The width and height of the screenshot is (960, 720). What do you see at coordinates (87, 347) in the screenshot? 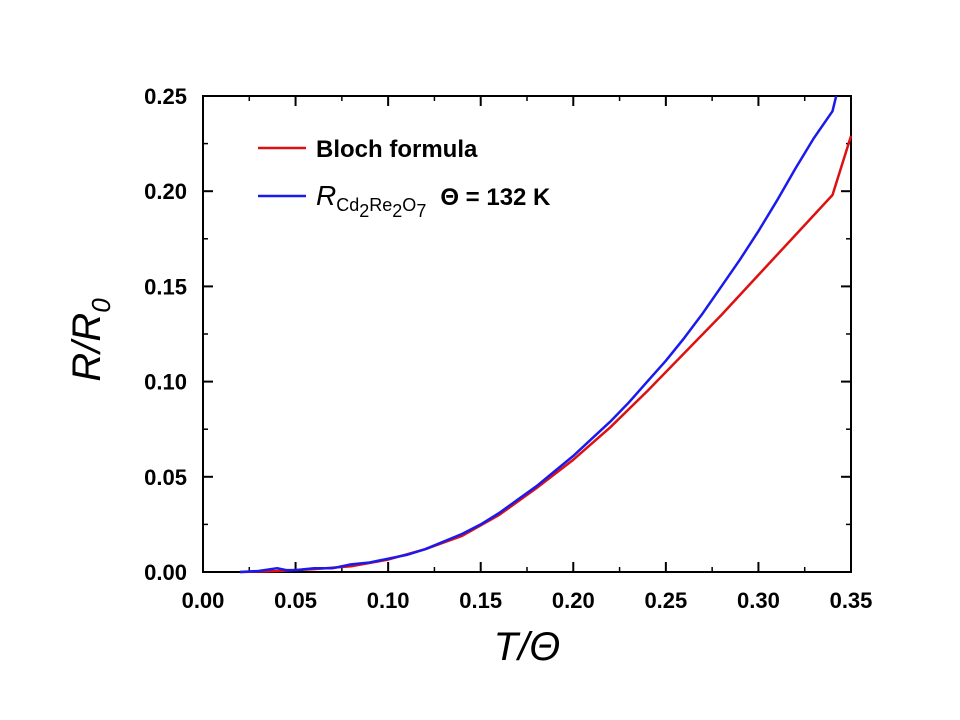
I see `y-axis-title-main: R/R` at bounding box center [87, 347].